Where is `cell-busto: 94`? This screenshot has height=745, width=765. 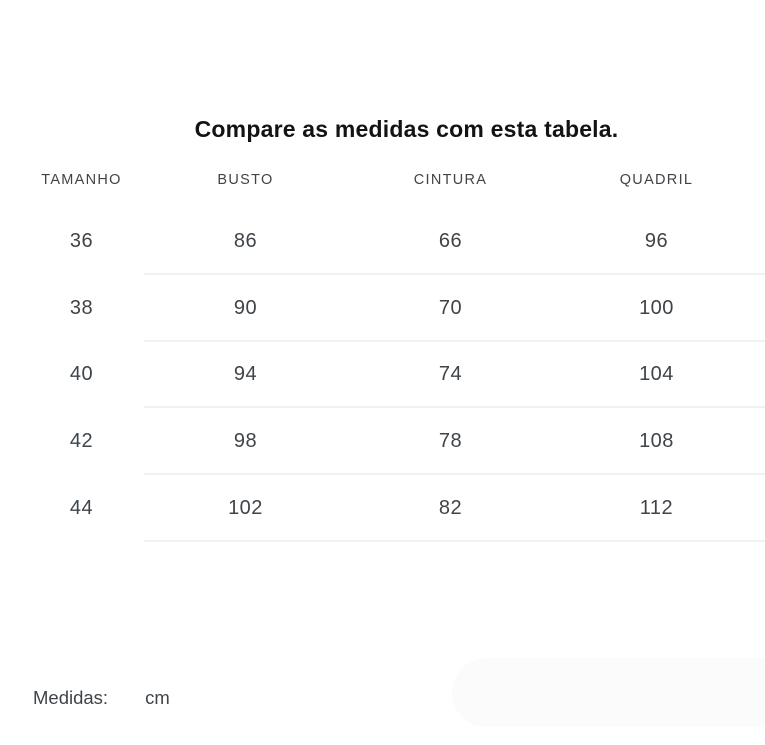 cell-busto: 94 is located at coordinates (245, 374).